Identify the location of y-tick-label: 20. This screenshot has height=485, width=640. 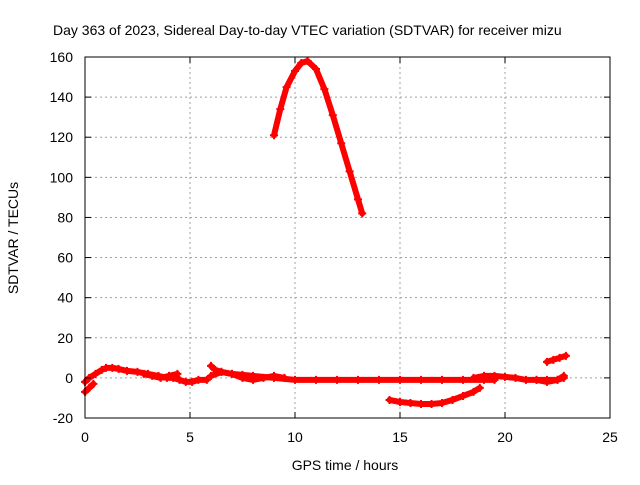
(65, 338).